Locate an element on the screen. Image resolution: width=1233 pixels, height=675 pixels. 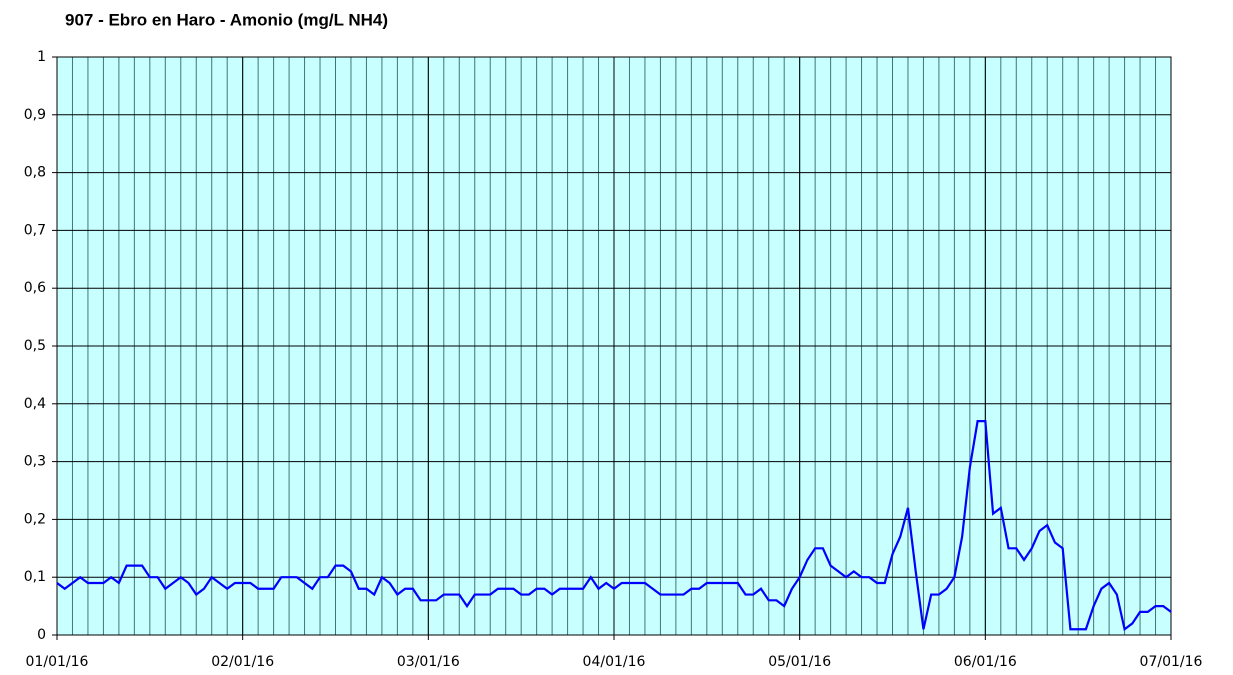
x-tick-label: 04/01/16 is located at coordinates (614, 662).